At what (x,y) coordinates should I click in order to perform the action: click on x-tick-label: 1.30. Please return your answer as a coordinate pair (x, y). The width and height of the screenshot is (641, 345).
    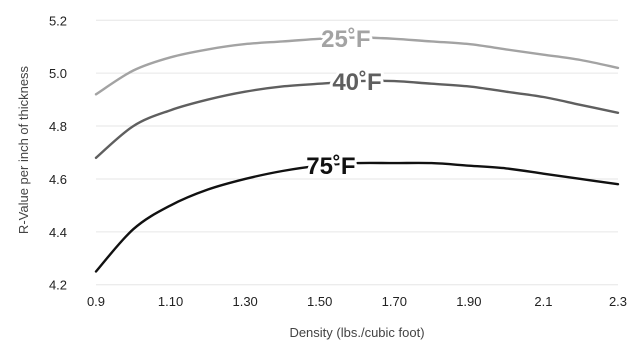
    Looking at the image, I should click on (244, 301).